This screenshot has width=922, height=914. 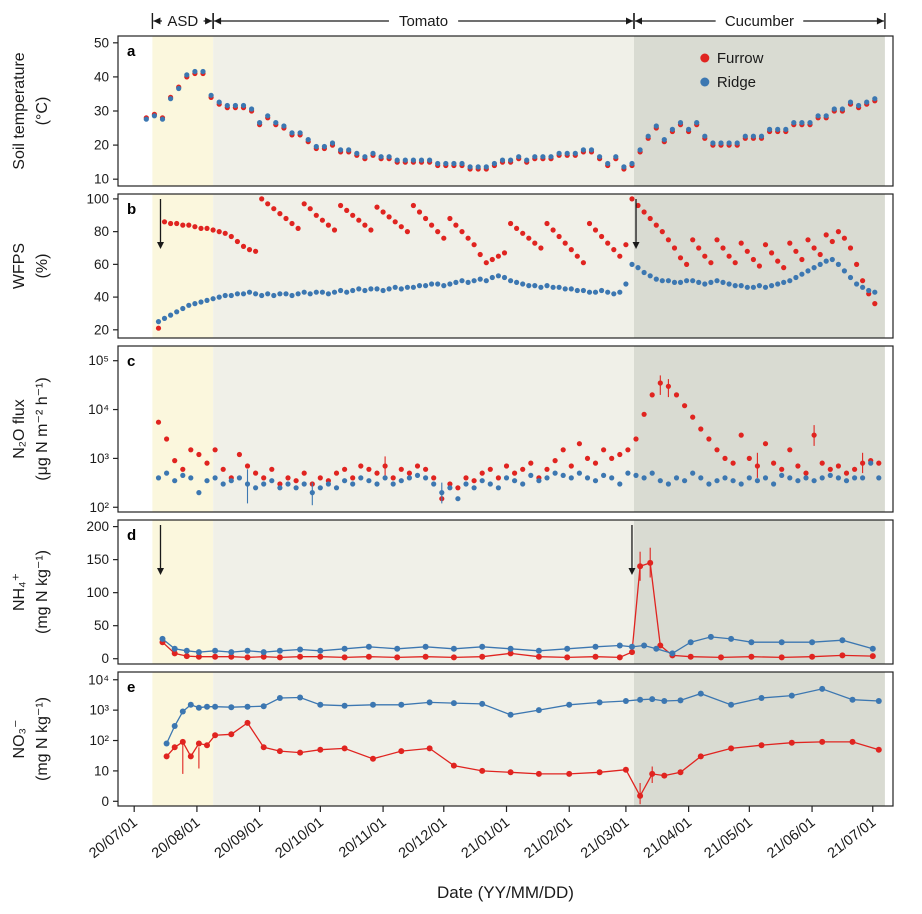 What do you see at coordinates (131, 209) in the screenshot?
I see `panel-letter: b` at bounding box center [131, 209].